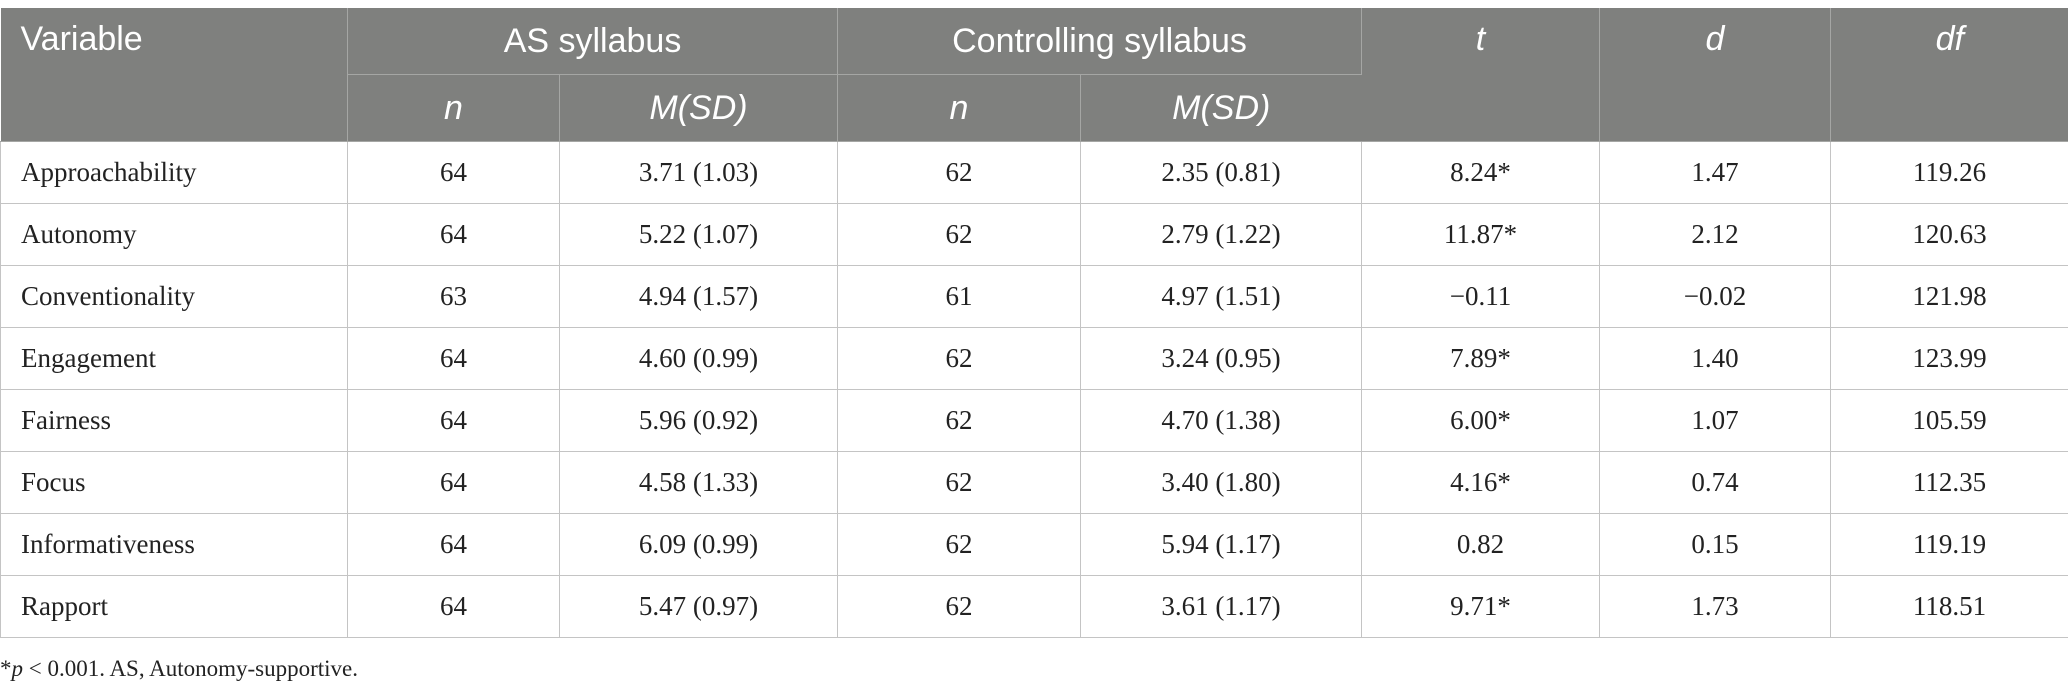 The height and width of the screenshot is (700, 2068). I want to click on cell-df: 120.63, so click(1949, 234).